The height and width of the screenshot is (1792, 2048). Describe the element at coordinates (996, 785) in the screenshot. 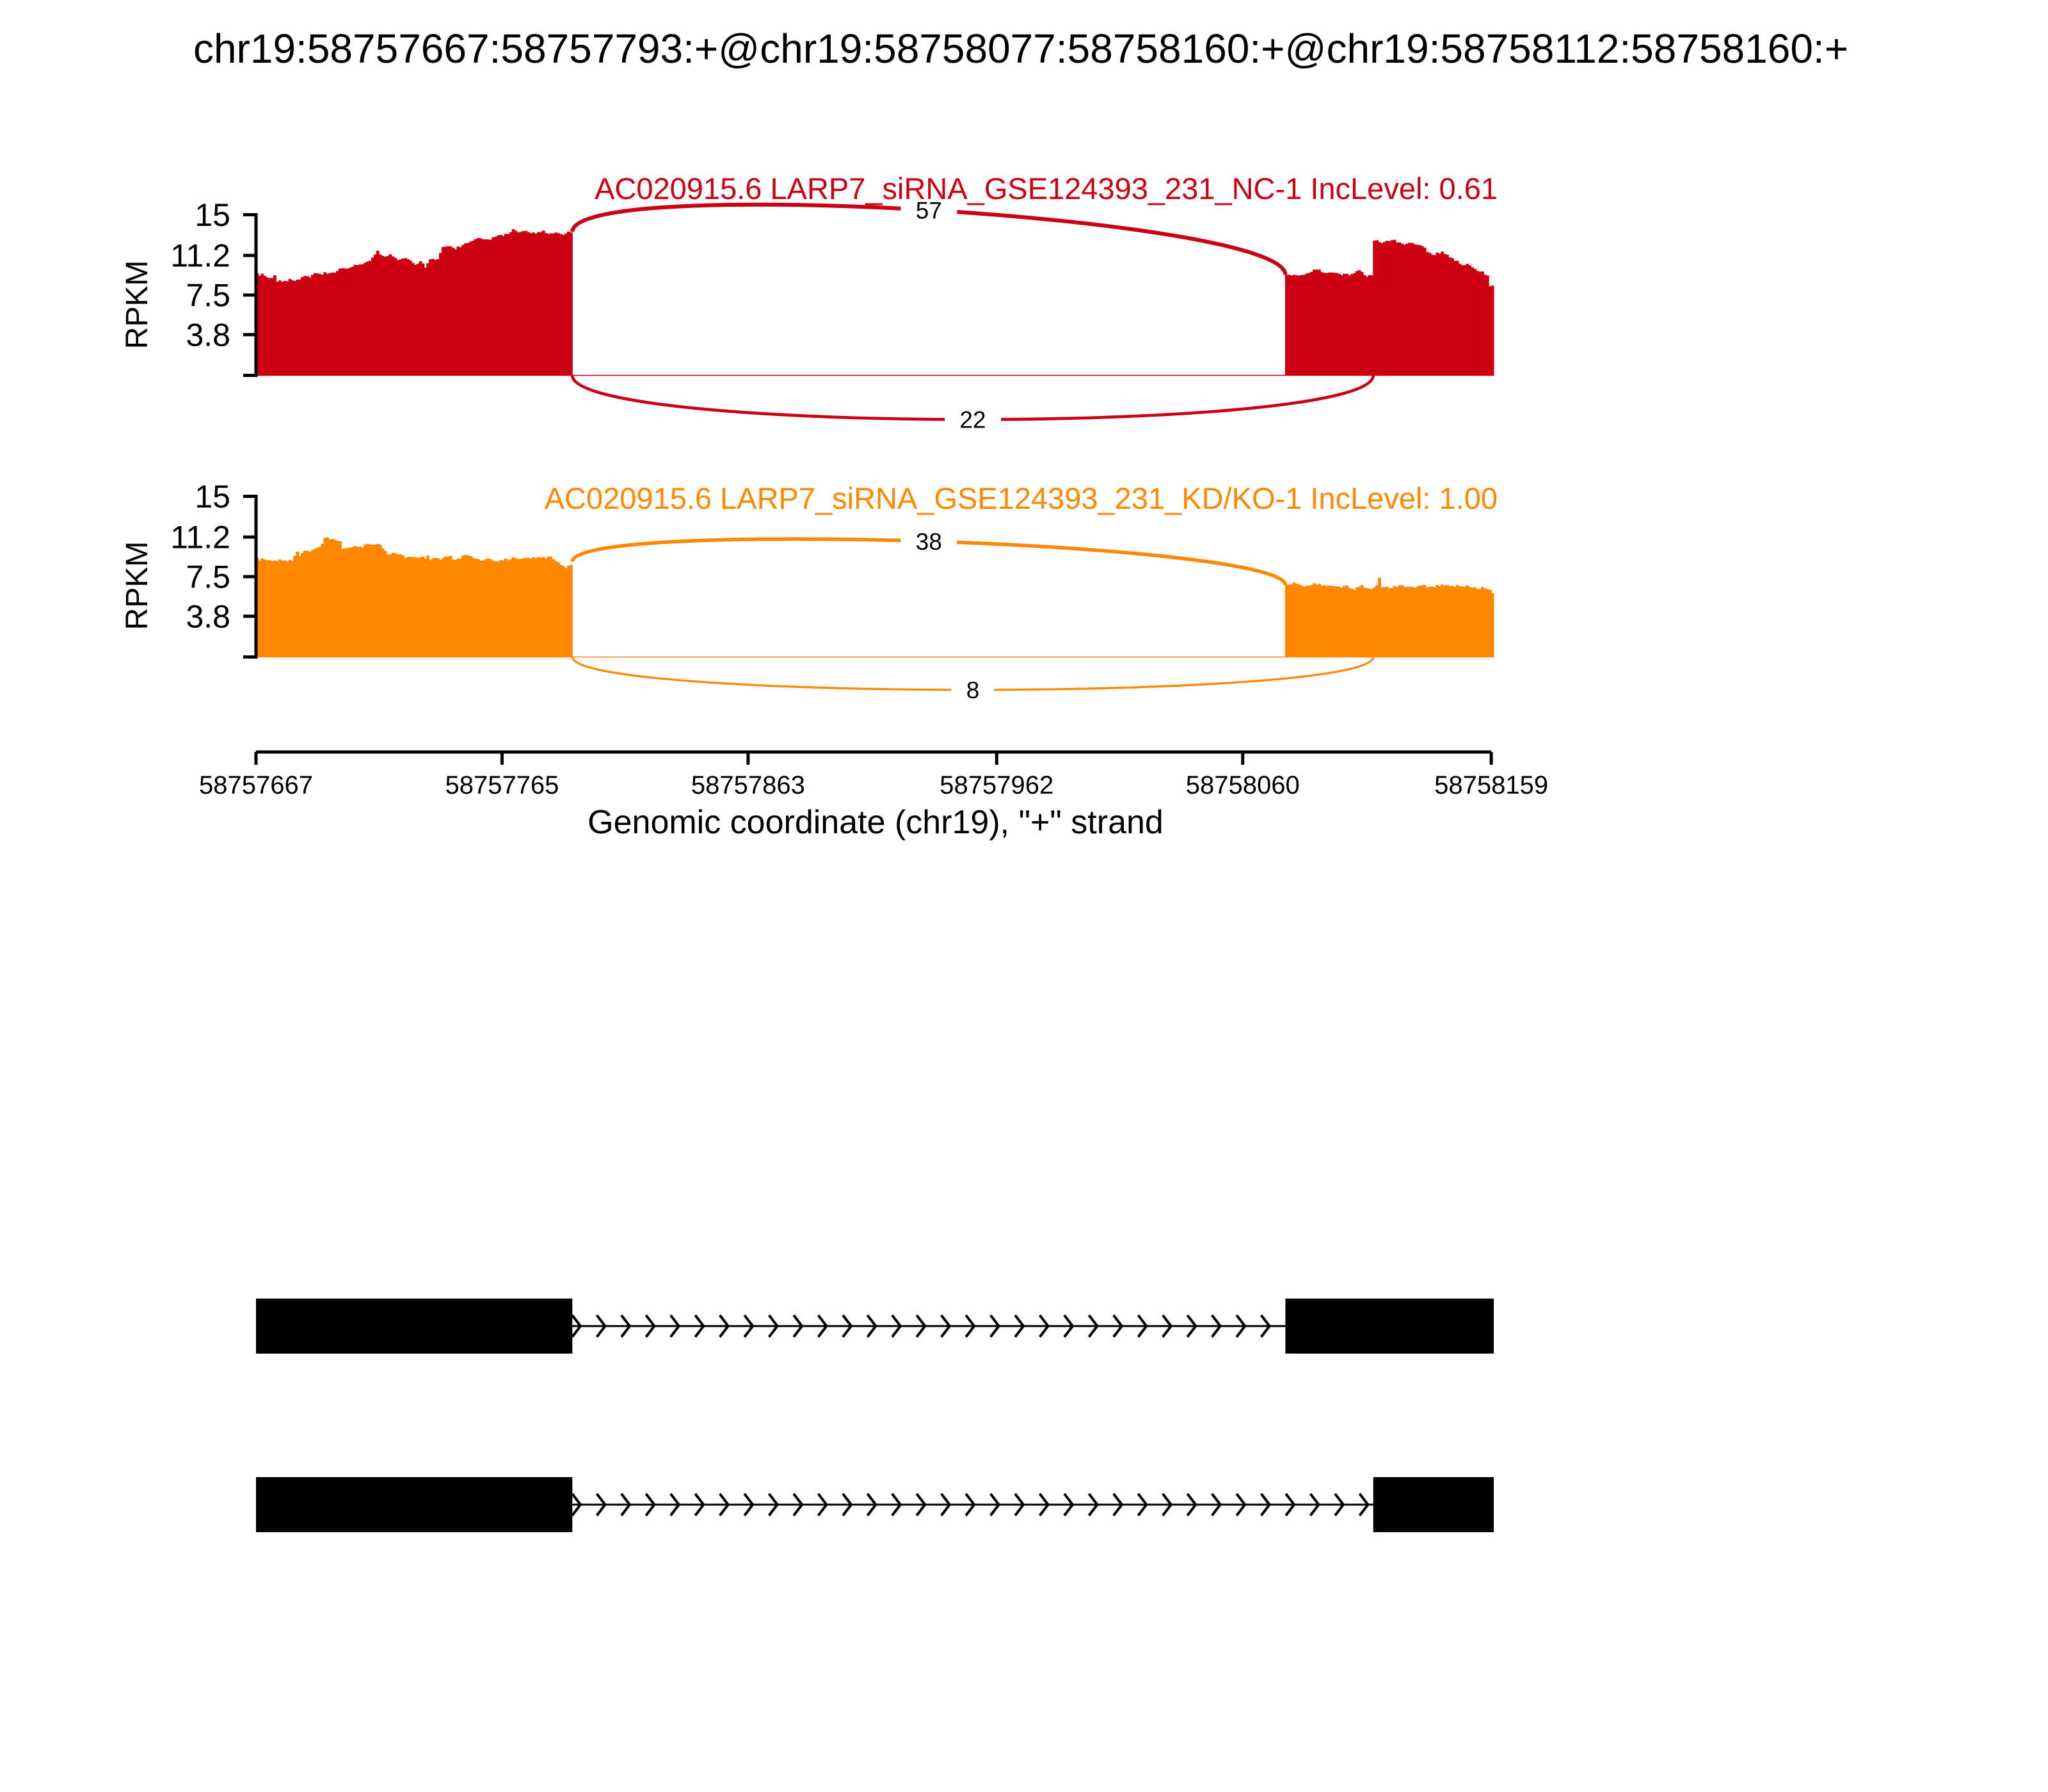

I see `x-tick-label: 58757962` at that location.